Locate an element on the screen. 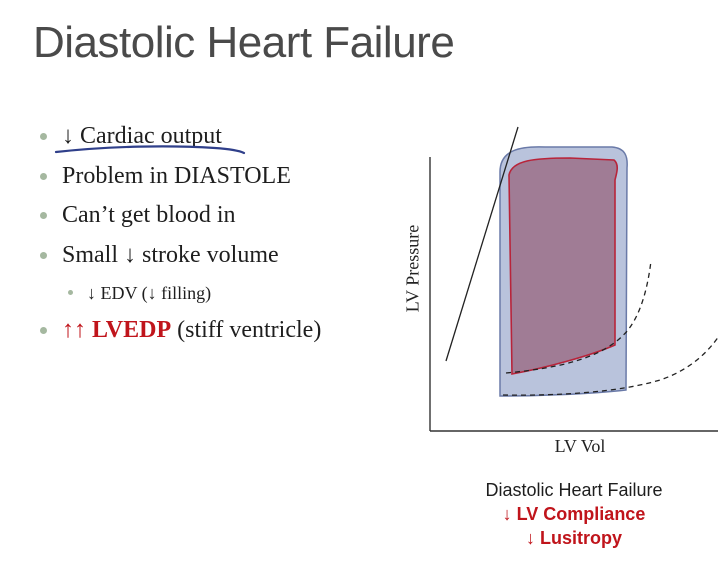 Image resolution: width=722 pixels, height=574 pixels. bullet-text: ↓ Cardiac output is located at coordinates (142, 136).